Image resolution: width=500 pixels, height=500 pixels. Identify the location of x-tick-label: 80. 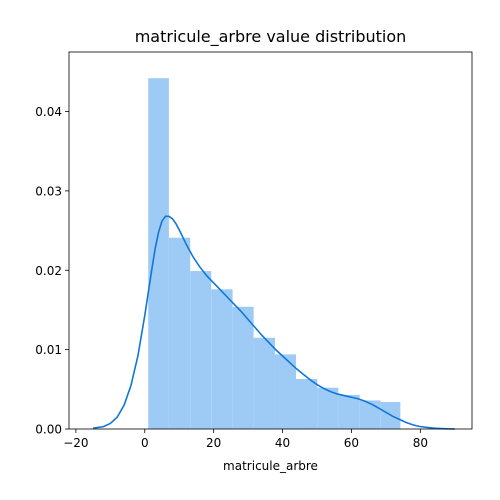
(420, 443).